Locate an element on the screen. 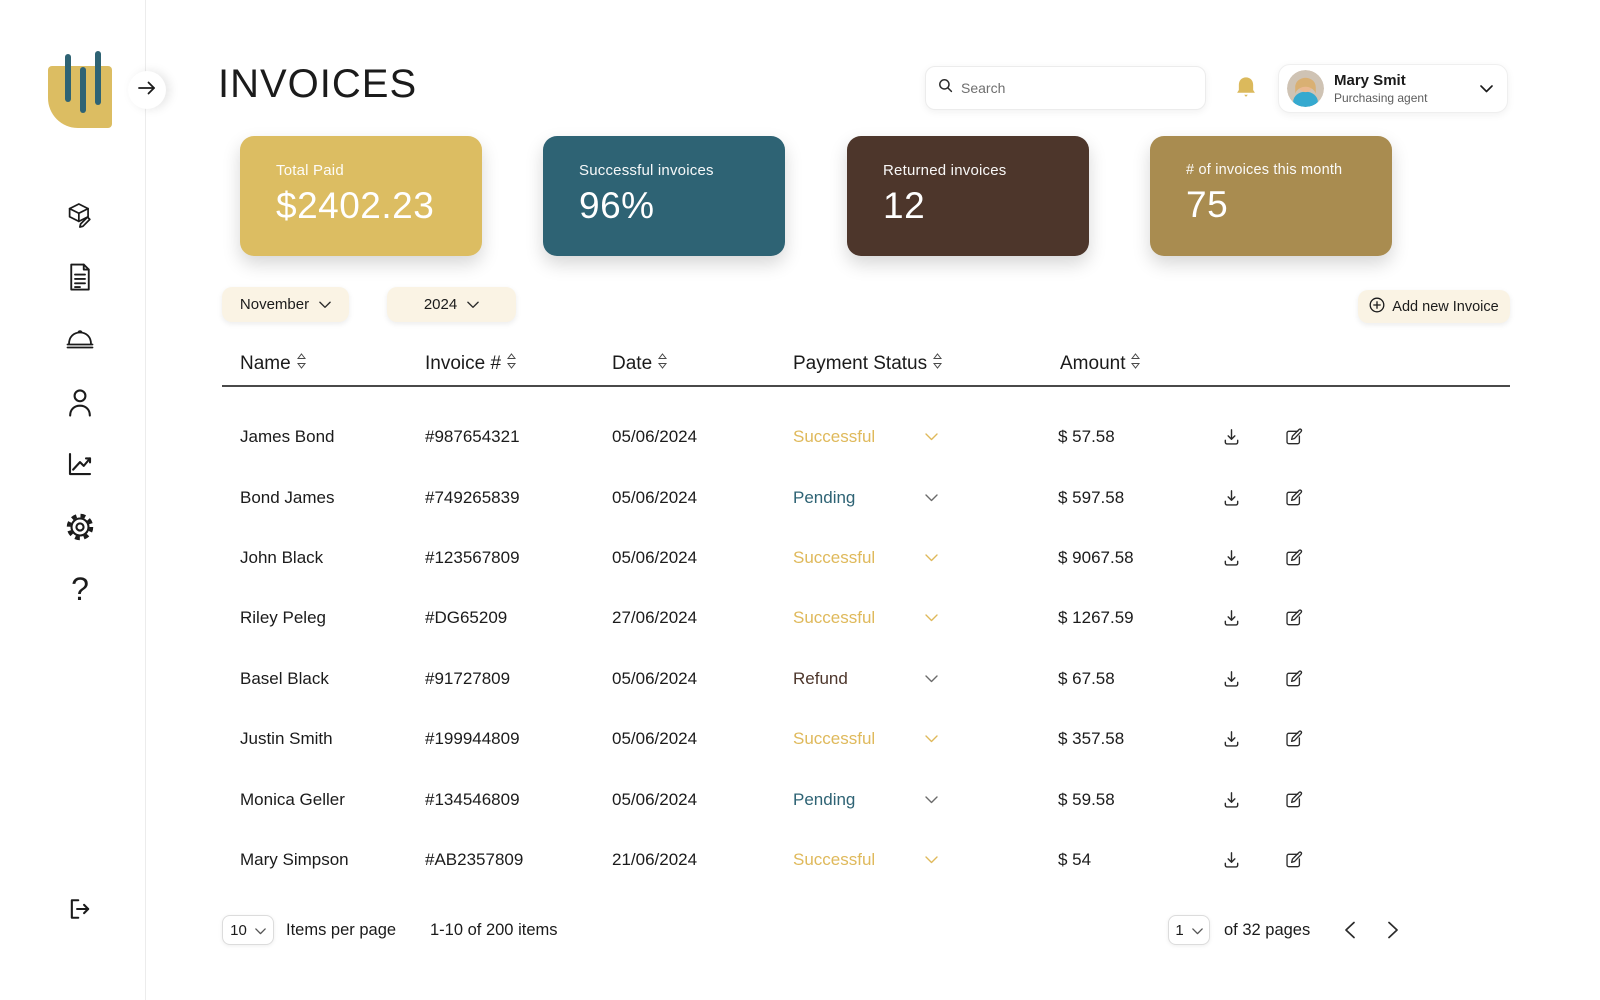  sidebar-item-invoices is located at coordinates (80, 277).